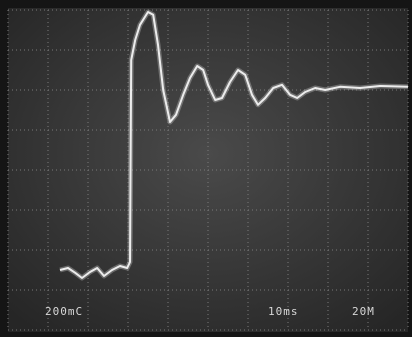 This screenshot has height=337, width=412. What do you see at coordinates (363, 311) in the screenshot?
I see `sample-rate: 20M` at bounding box center [363, 311].